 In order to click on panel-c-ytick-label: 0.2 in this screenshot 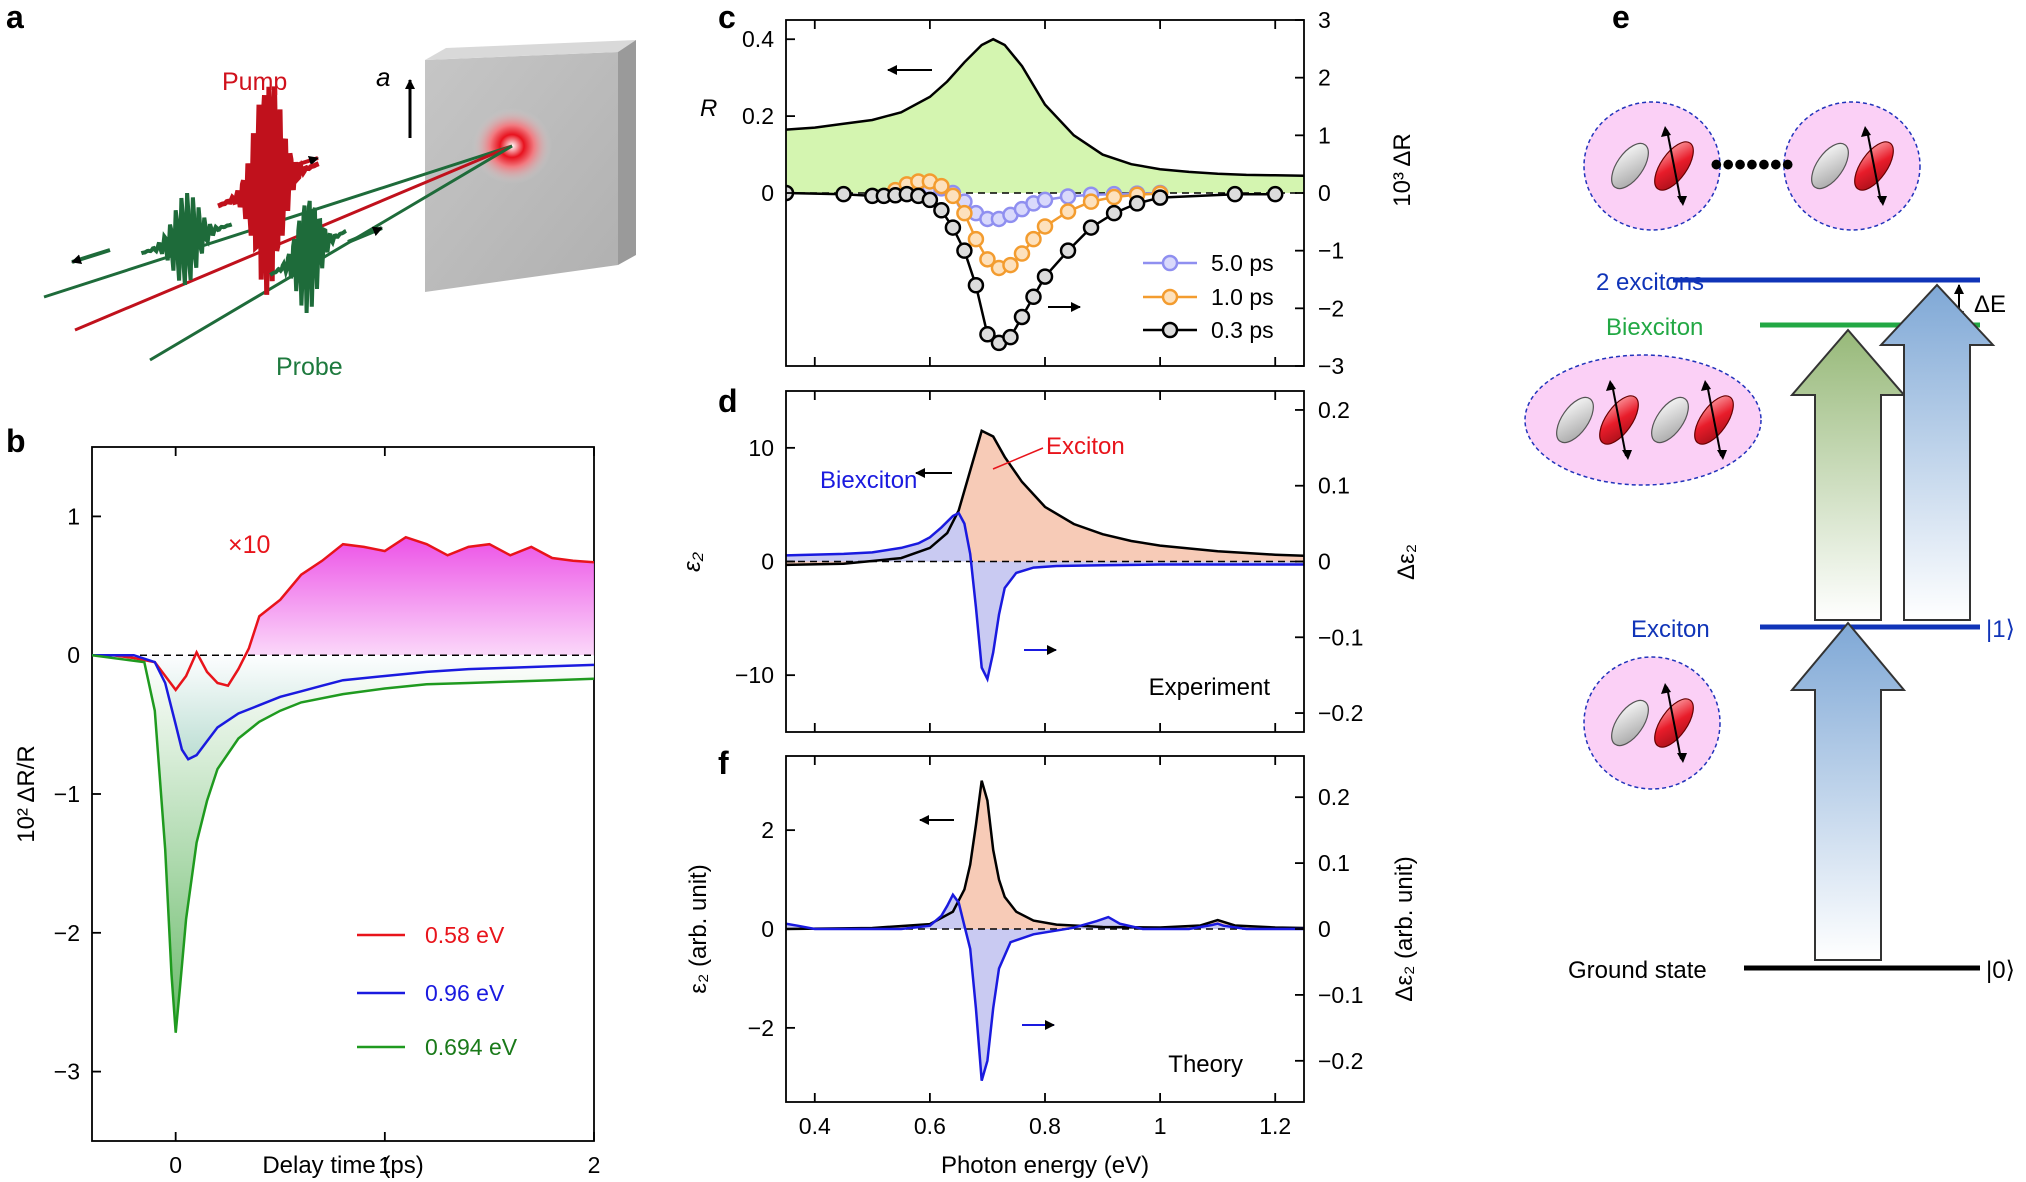, I will do `click(758, 116)`.